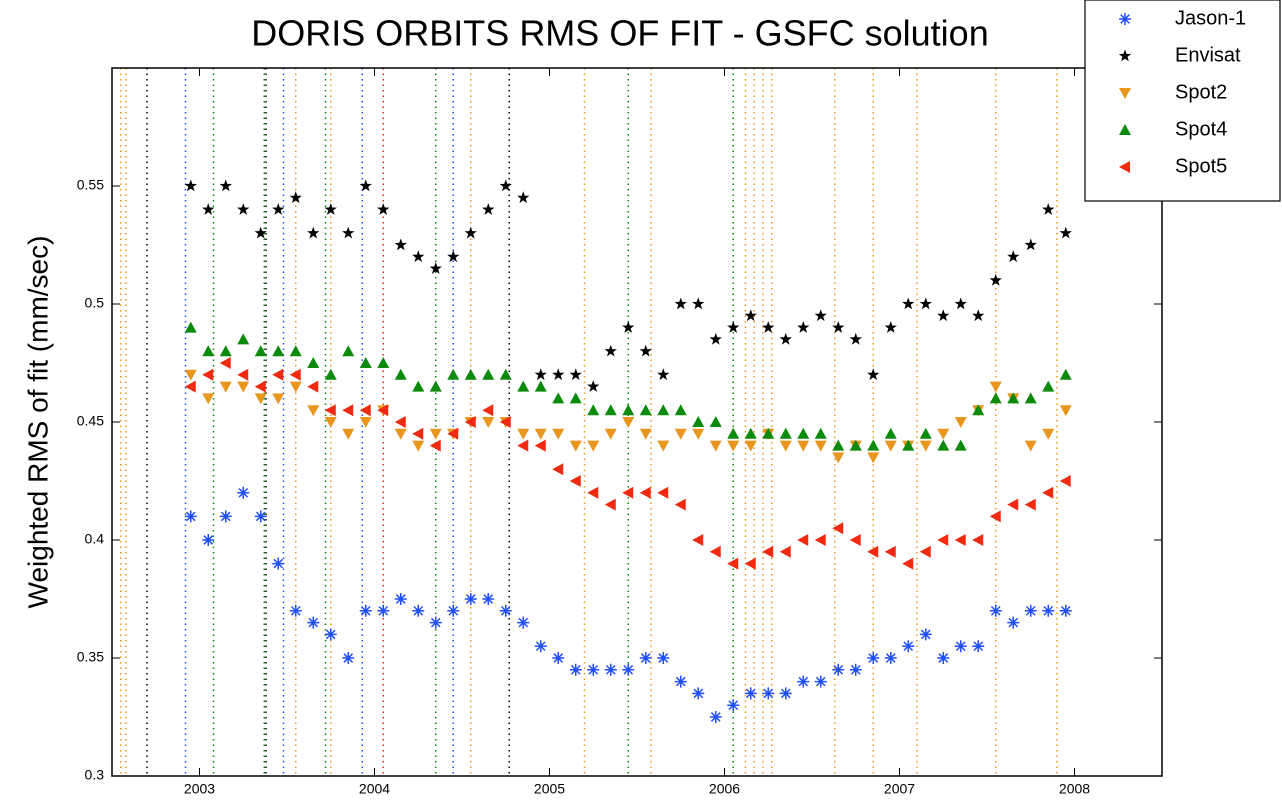 The width and height of the screenshot is (1282, 800). I want to click on x-tick-label: 2004, so click(374, 789).